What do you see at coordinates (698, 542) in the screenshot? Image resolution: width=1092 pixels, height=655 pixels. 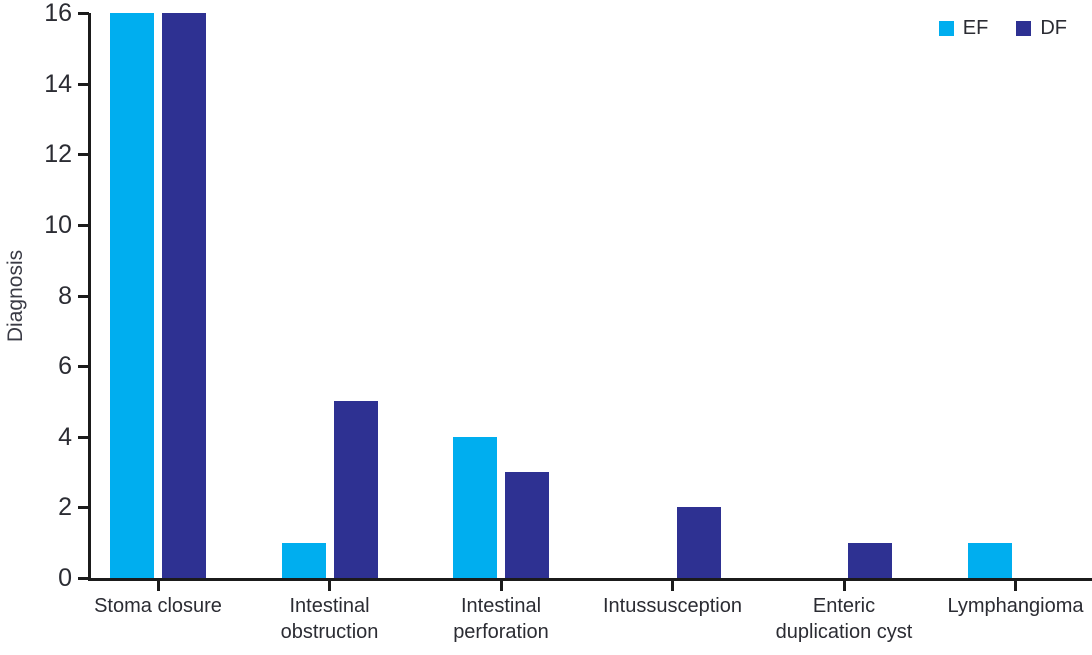 I see `bar-df-intussusception` at bounding box center [698, 542].